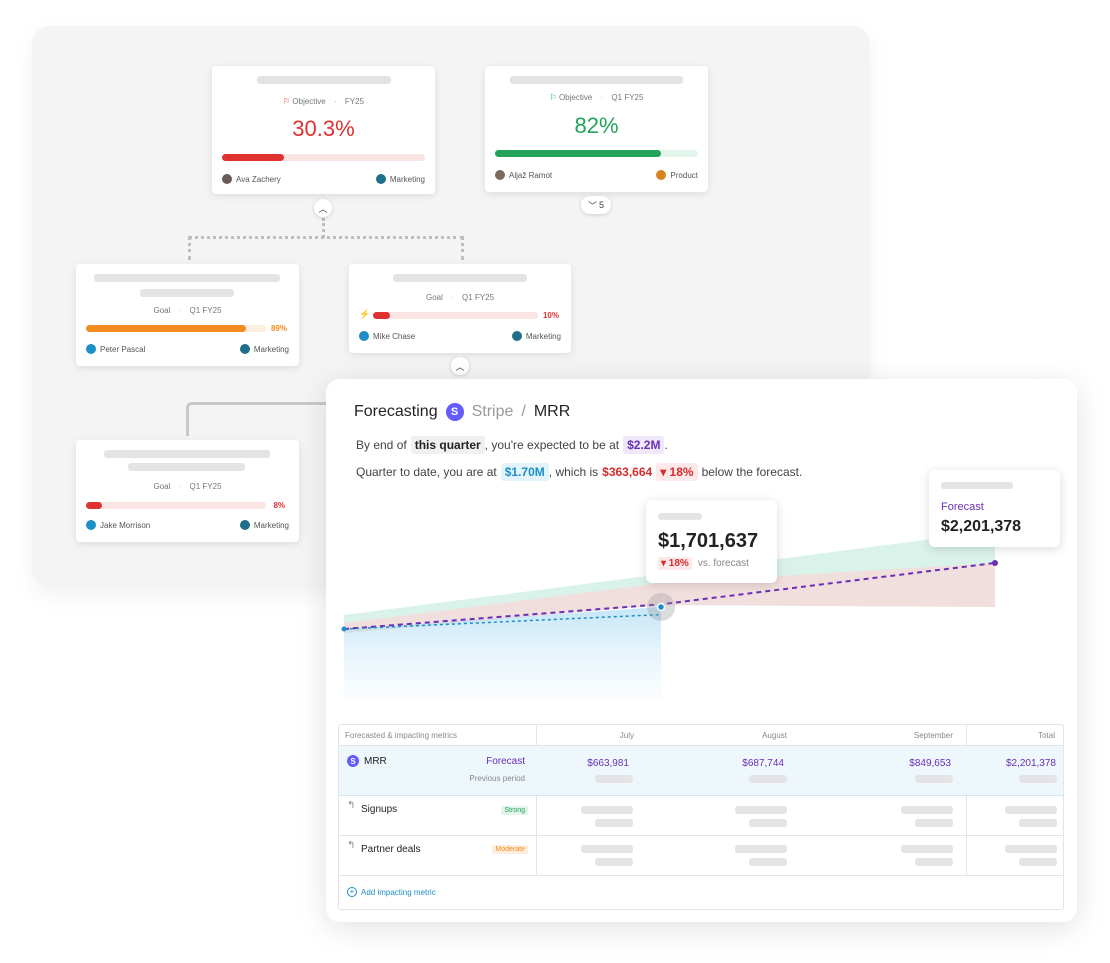 The width and height of the screenshot is (1110, 963). Describe the element at coordinates (552, 445) in the screenshot. I see `sentence-text: , you're expected to be at` at that location.